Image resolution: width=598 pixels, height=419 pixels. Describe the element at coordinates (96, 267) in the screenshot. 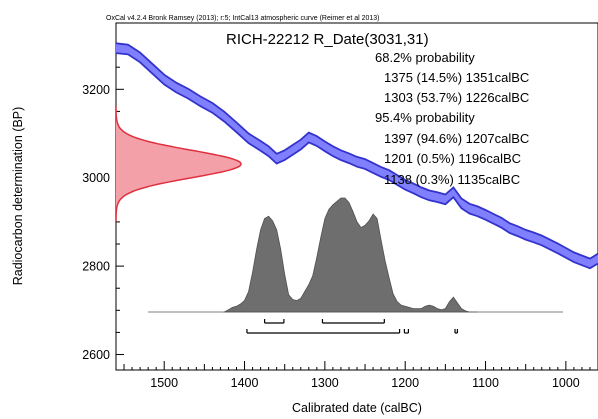

I see `y-tick-label: 2800` at that location.